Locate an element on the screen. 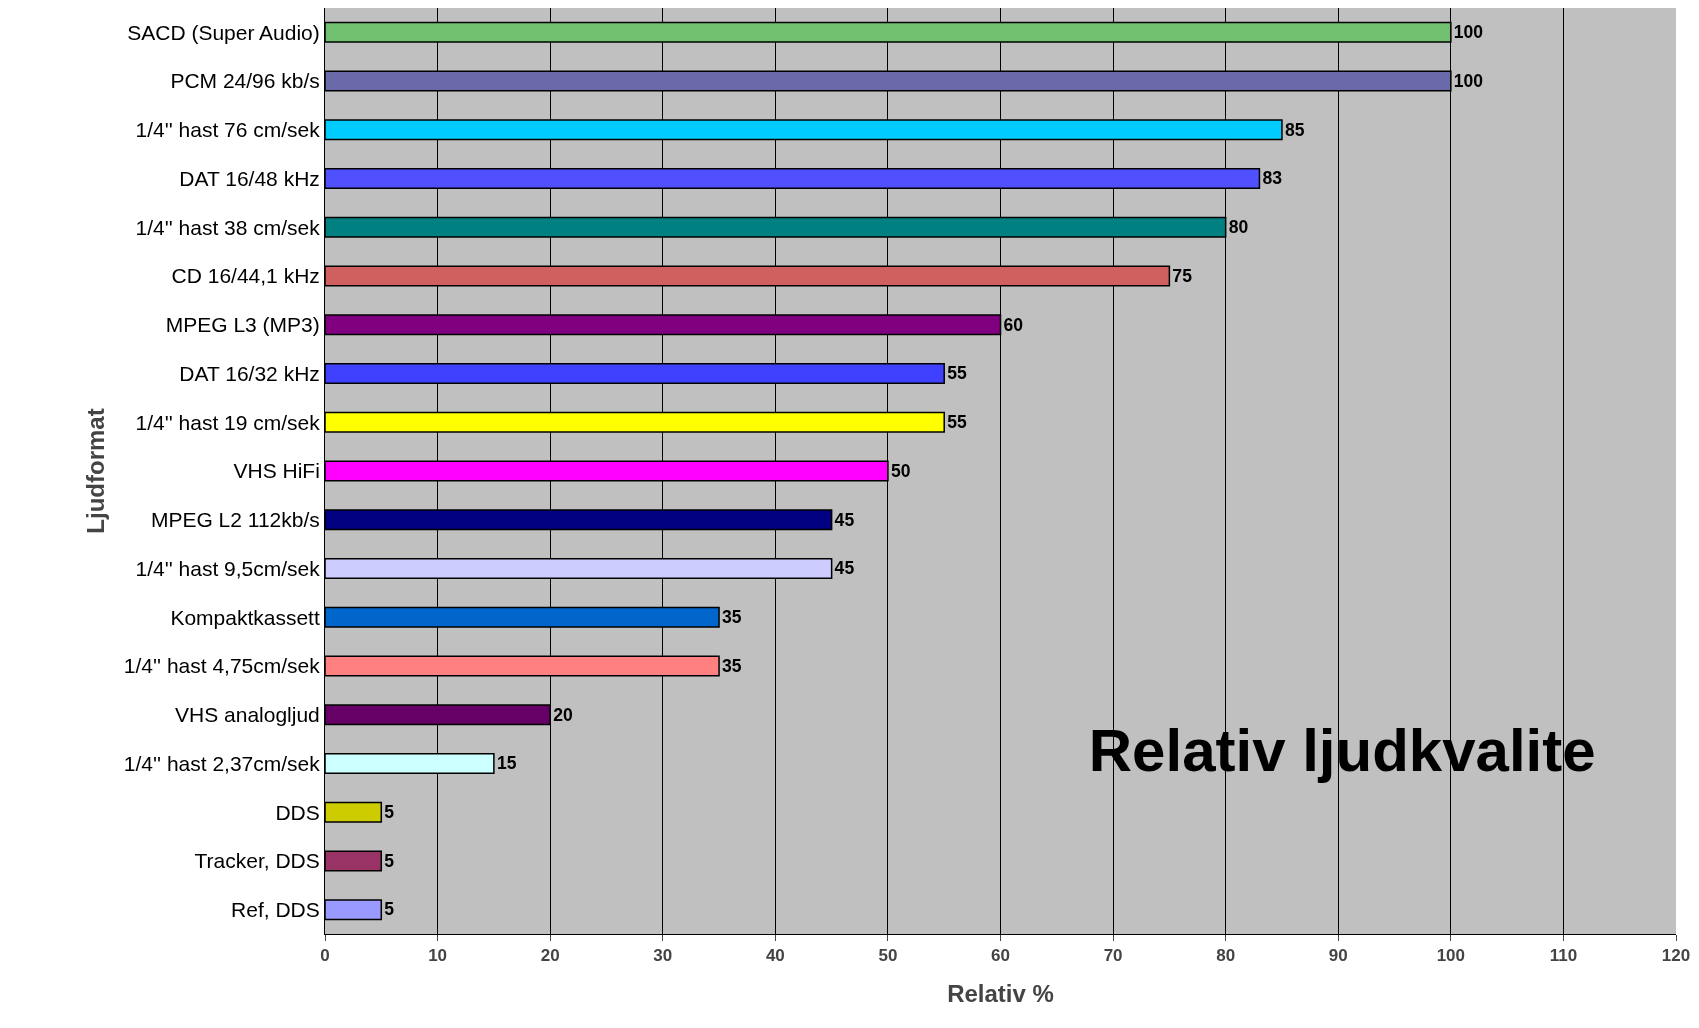 The width and height of the screenshot is (1699, 1028). data-label: 75 is located at coordinates (1182, 275).